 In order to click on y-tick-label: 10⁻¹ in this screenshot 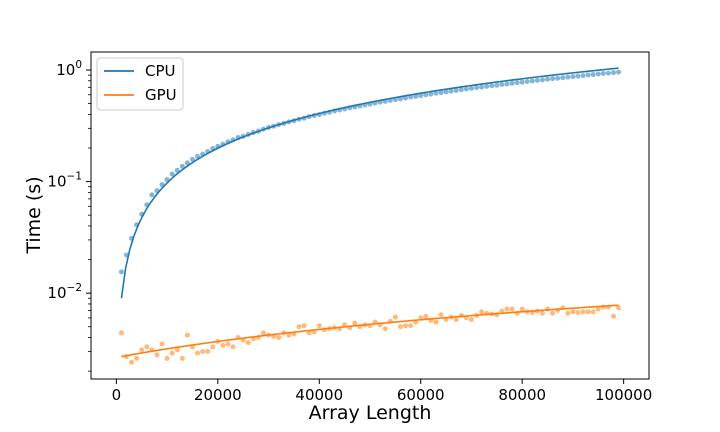, I will do `click(64, 181)`.